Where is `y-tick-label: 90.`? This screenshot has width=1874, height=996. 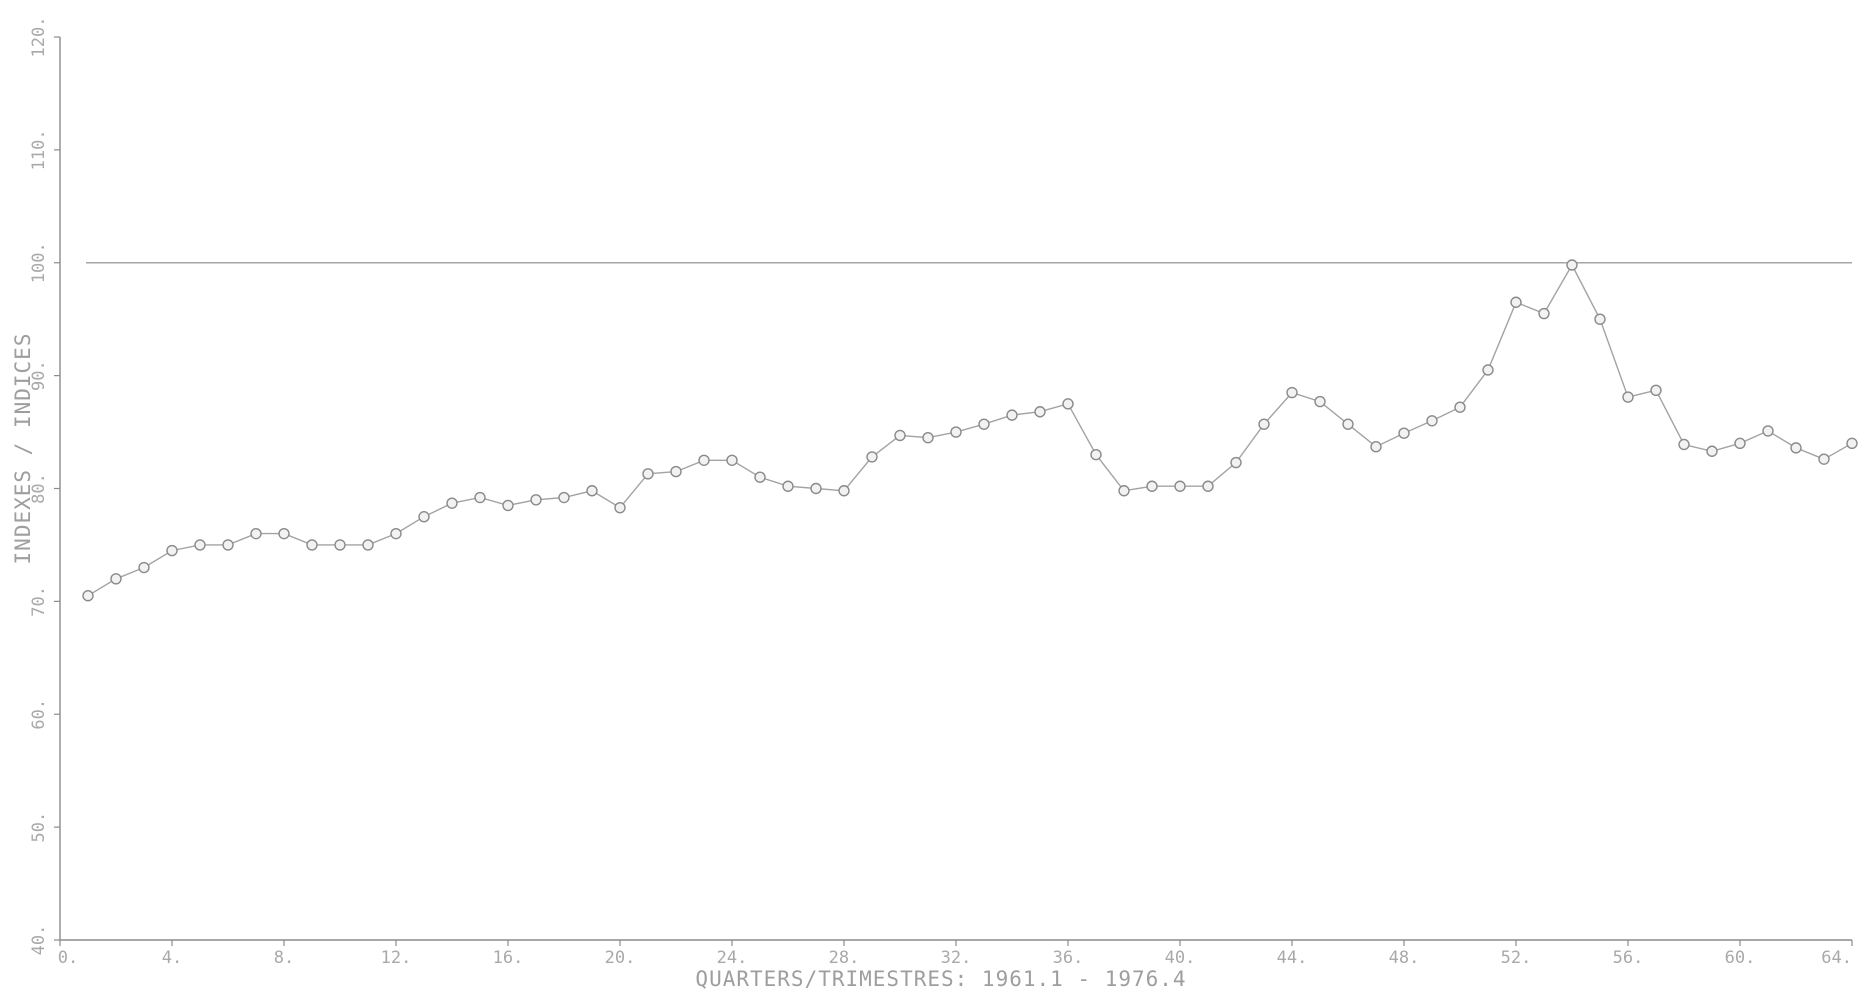
y-tick-label: 90. is located at coordinates (39, 375).